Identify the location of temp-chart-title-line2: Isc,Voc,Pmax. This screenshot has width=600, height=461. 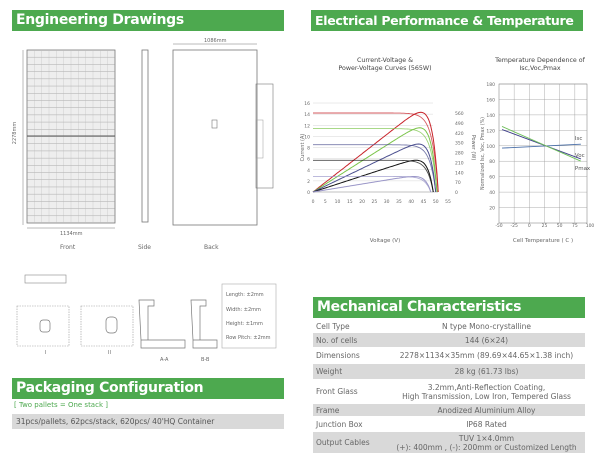
(540, 68).